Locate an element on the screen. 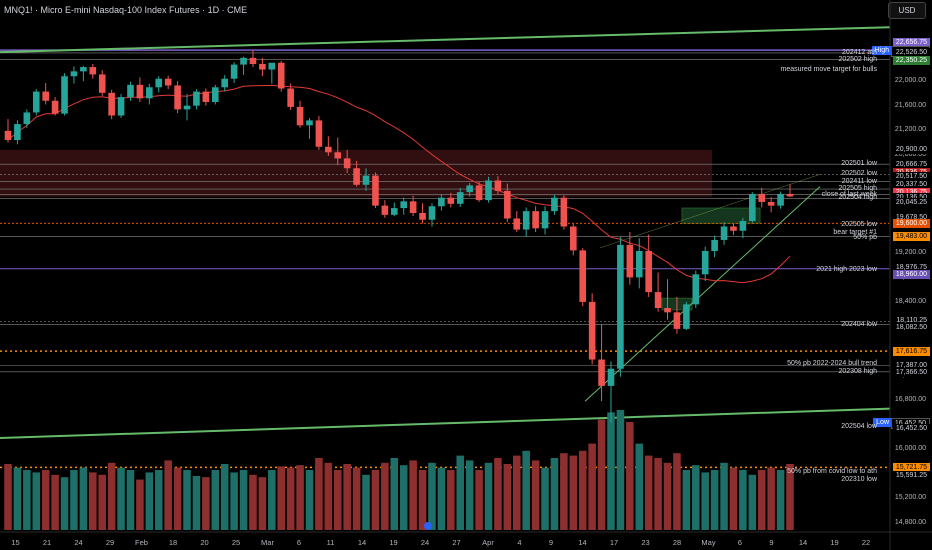  x-tick-label: Mar is located at coordinates (267, 542).